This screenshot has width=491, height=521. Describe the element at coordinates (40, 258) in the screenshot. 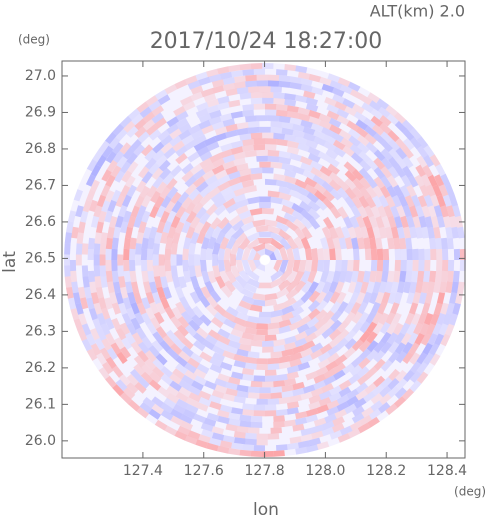

I see `y-tick-label: 26.5` at that location.